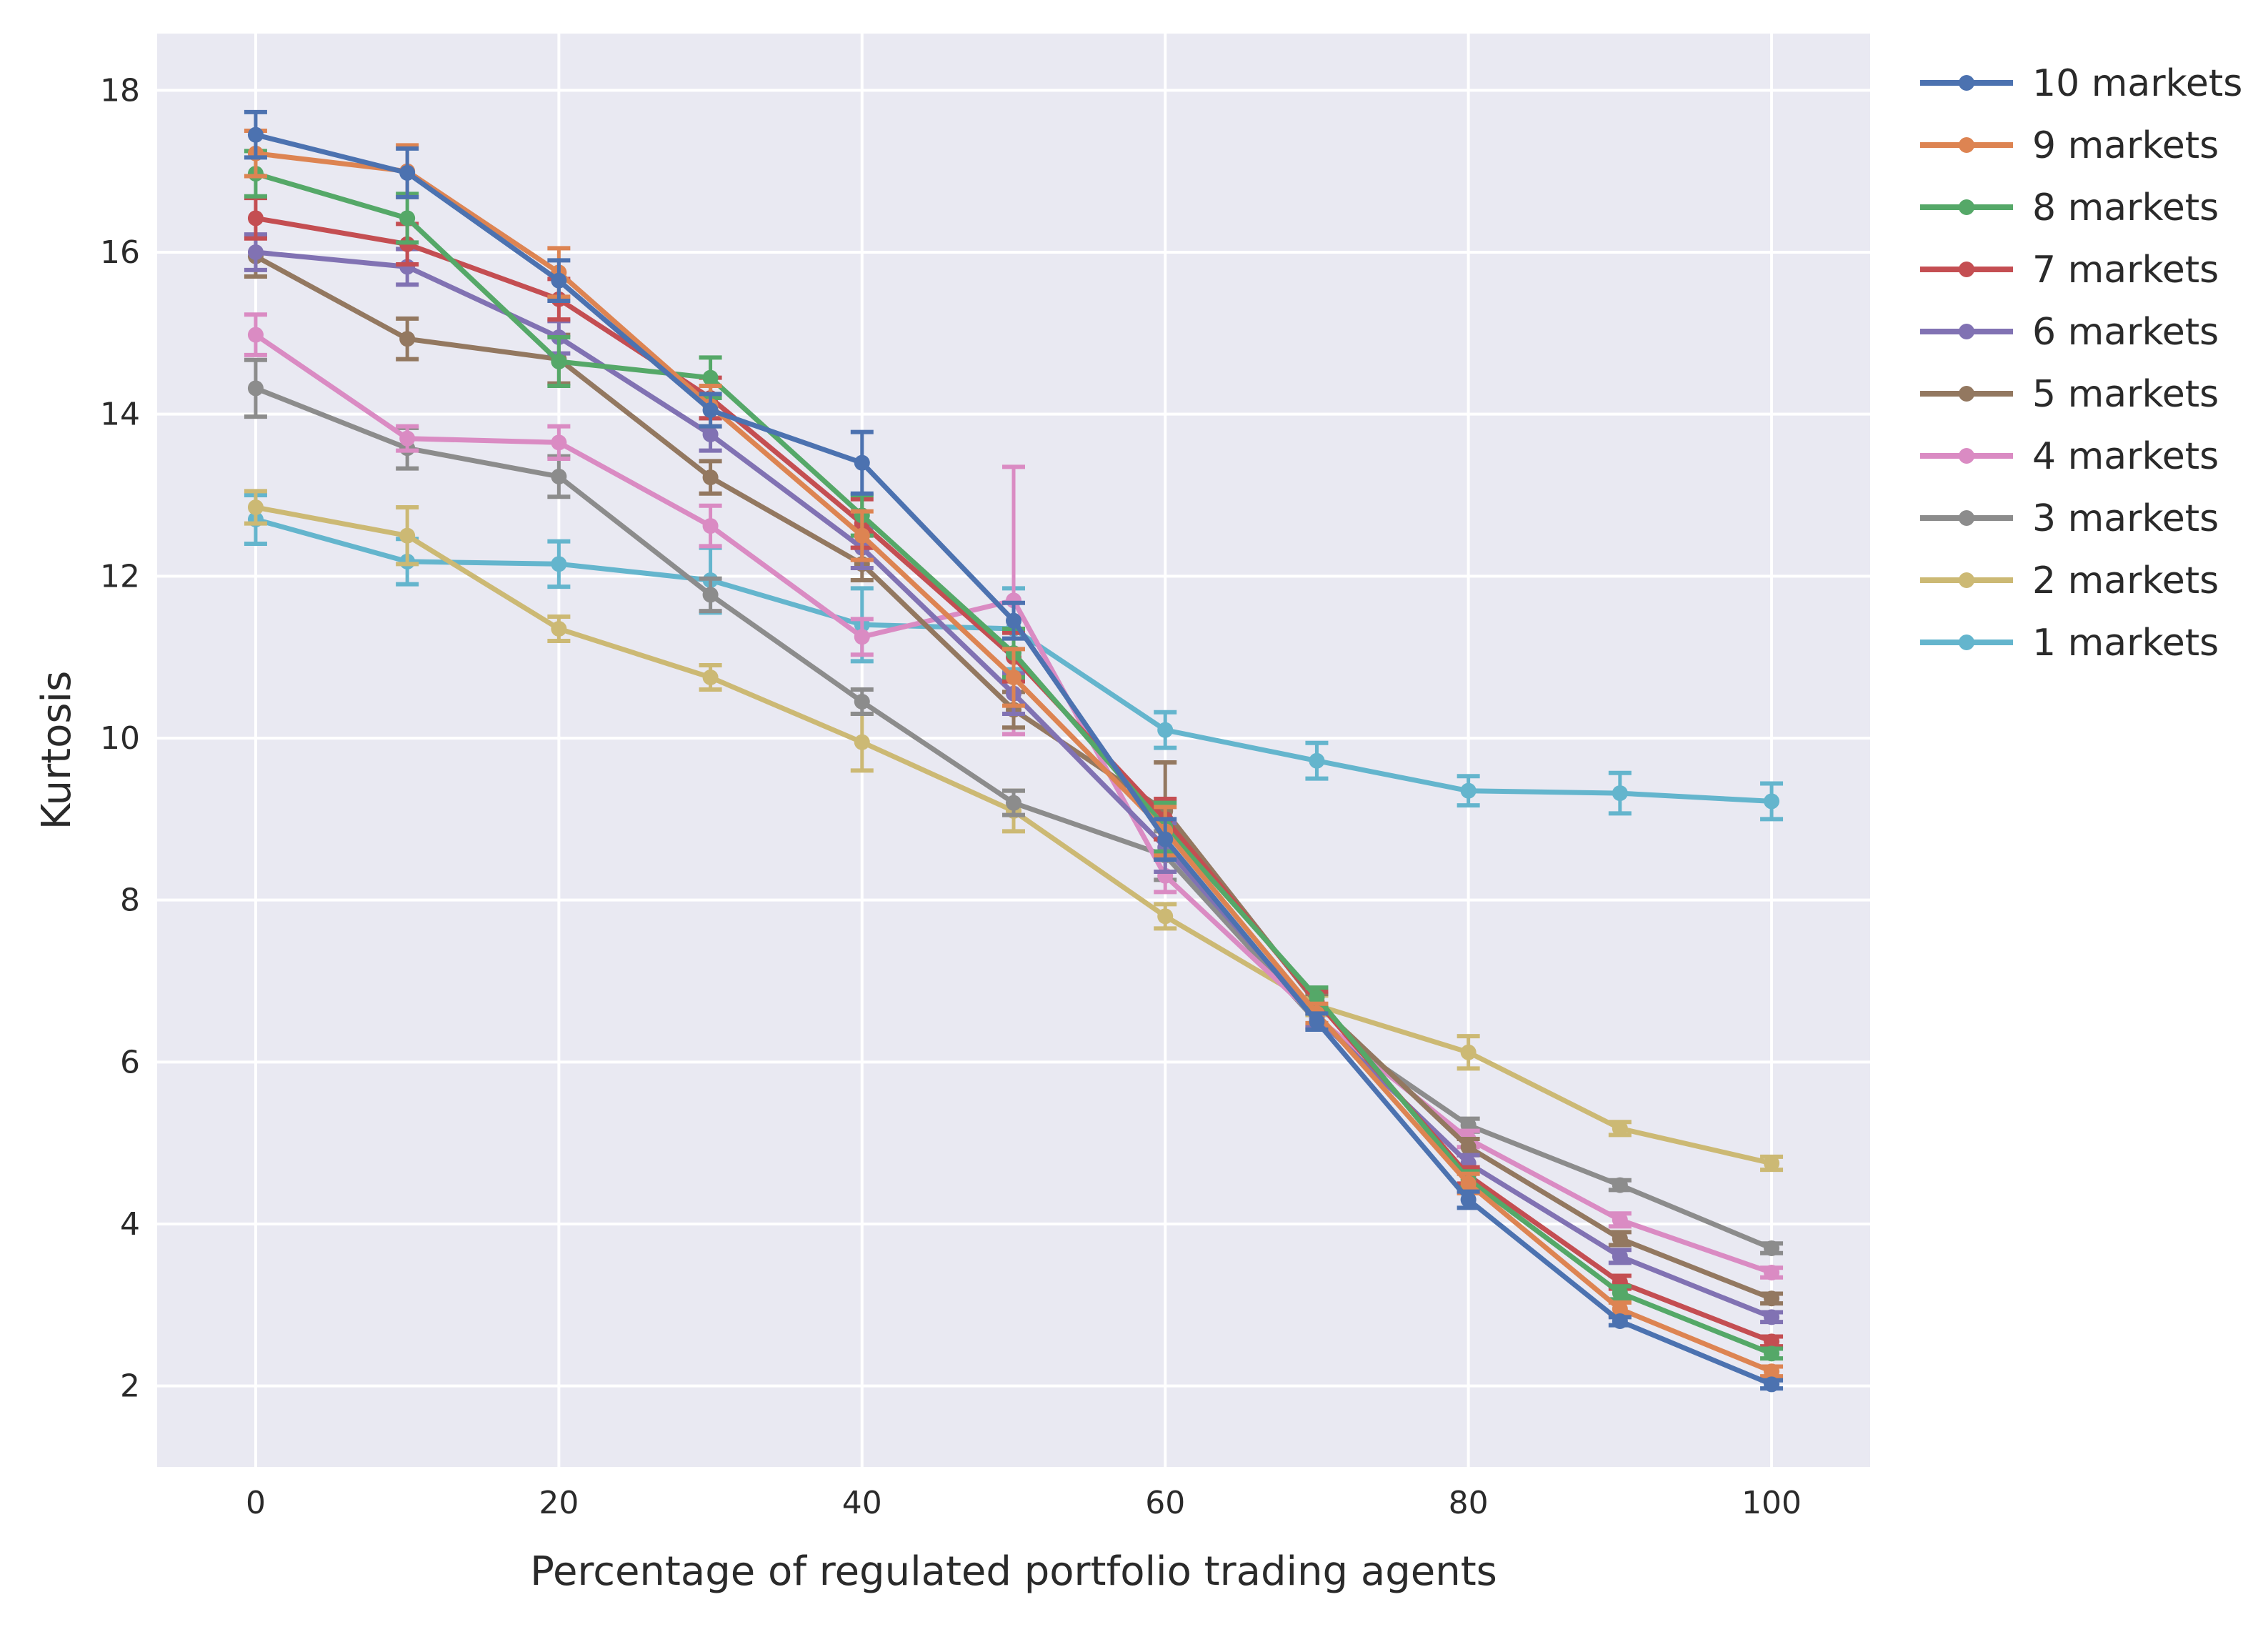  I want to click on legend-item: 4 markets, so click(2069, 456).